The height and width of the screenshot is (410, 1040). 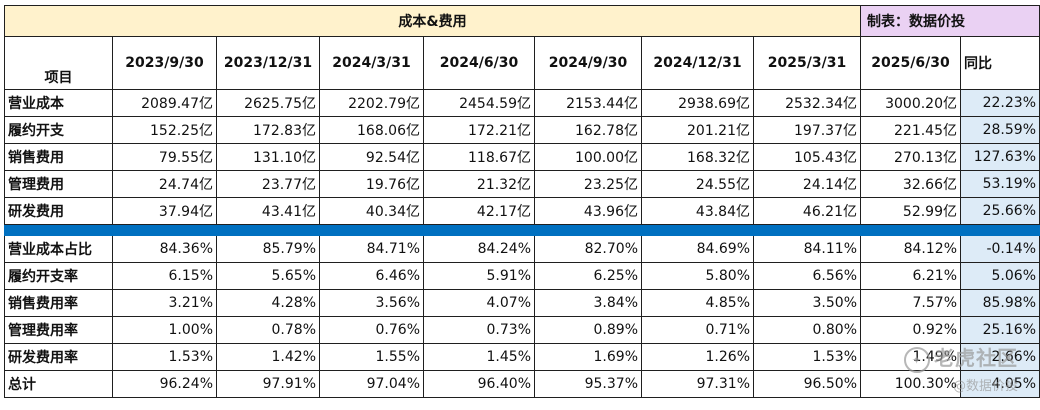 I want to click on header-date: 2025/3/31, so click(x=807, y=63).